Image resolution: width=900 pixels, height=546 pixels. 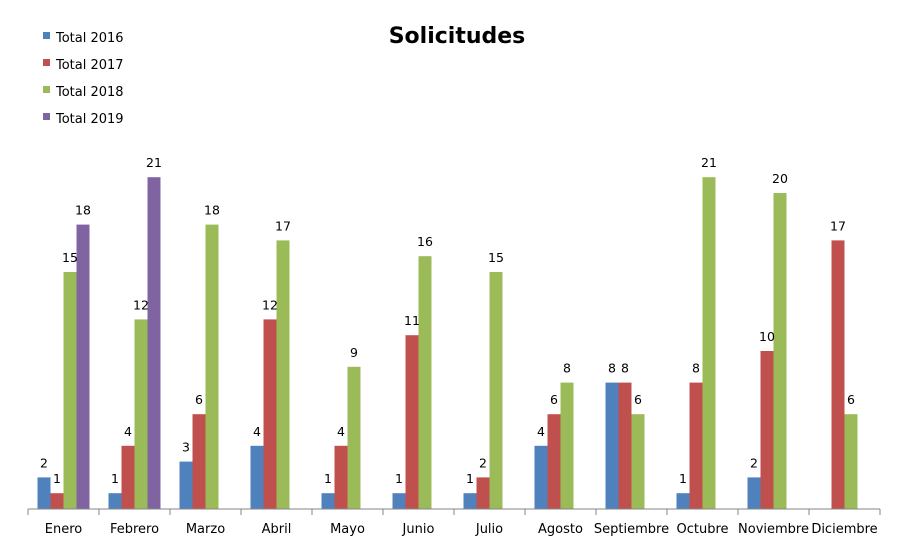 I want to click on legend-label-total-2017: Total 2017, so click(x=89, y=65).